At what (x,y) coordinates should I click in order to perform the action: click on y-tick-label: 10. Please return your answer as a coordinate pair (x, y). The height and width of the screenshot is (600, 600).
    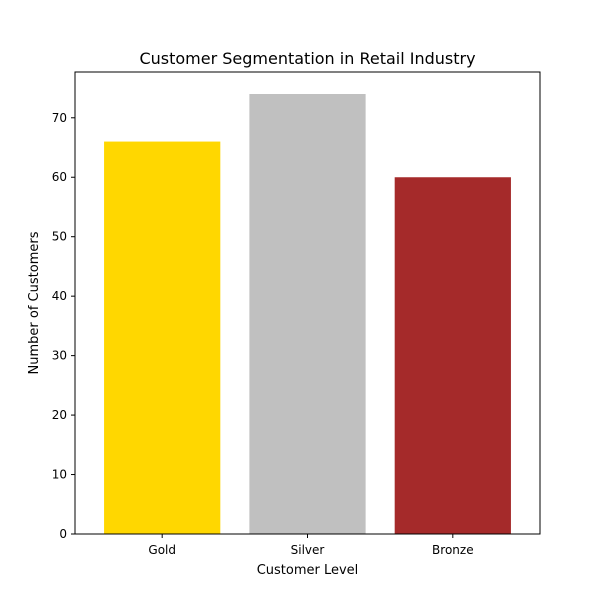
    Looking at the image, I should click on (59, 475).